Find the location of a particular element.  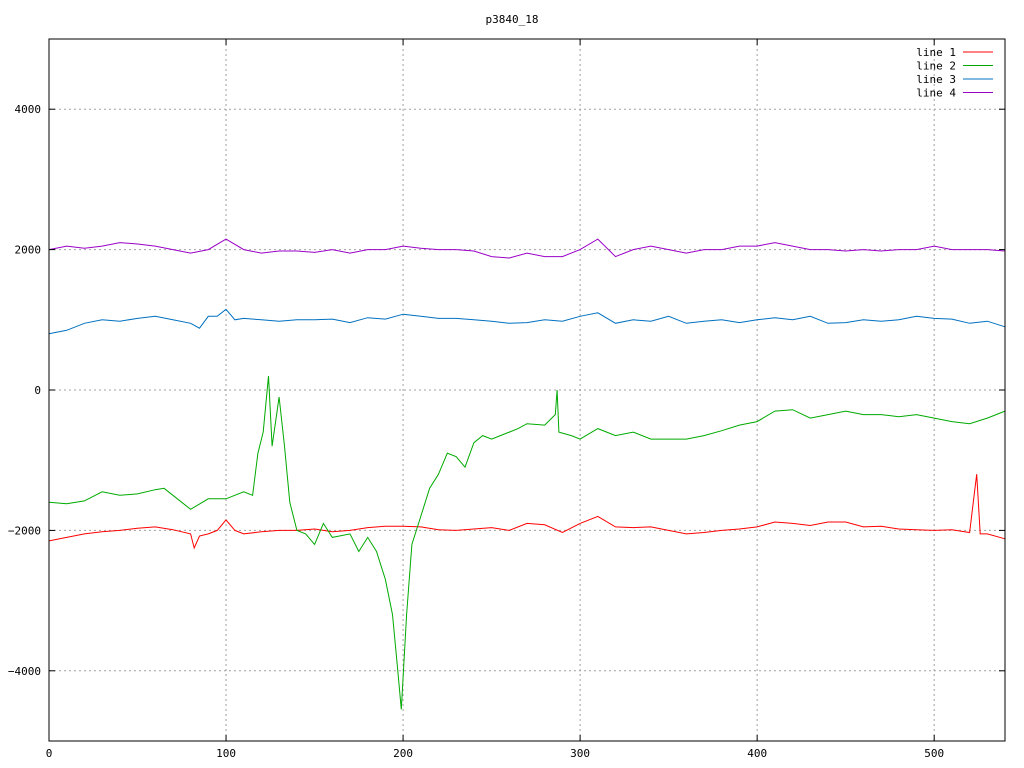

y-tick-label: −4000 is located at coordinates (24, 671).